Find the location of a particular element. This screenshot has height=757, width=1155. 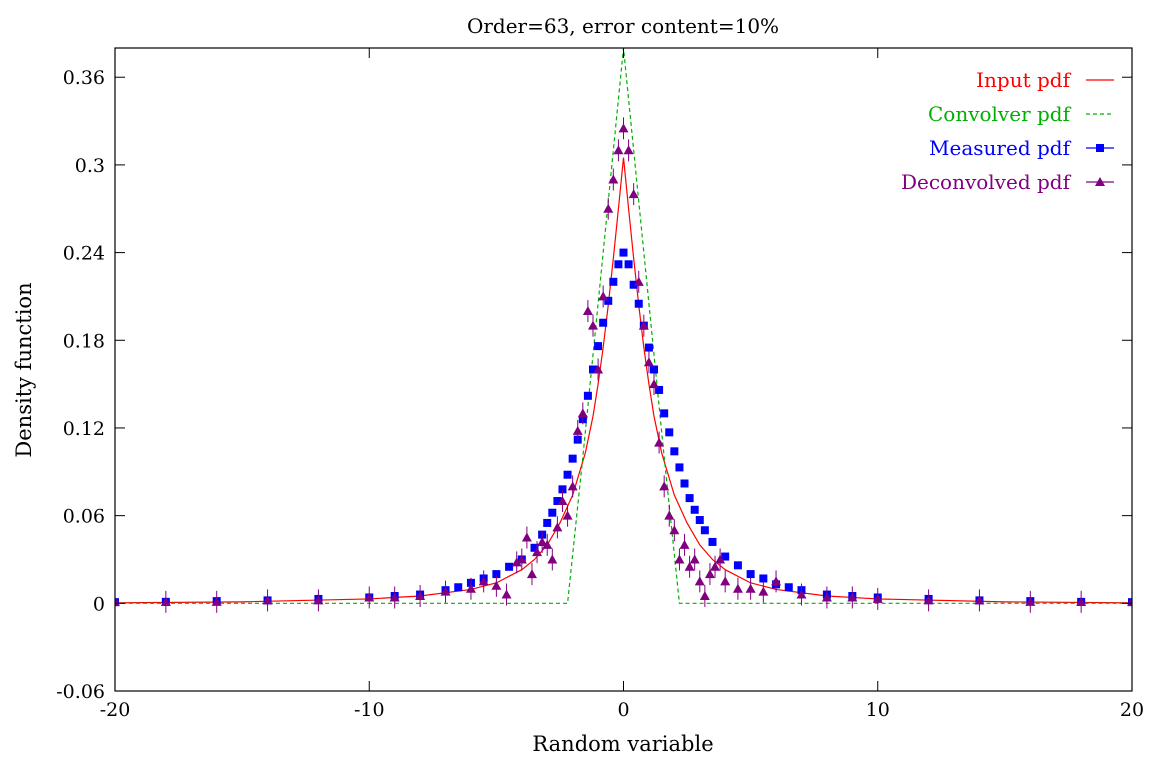

y-tick-label: 0.24 is located at coordinates (84, 254).